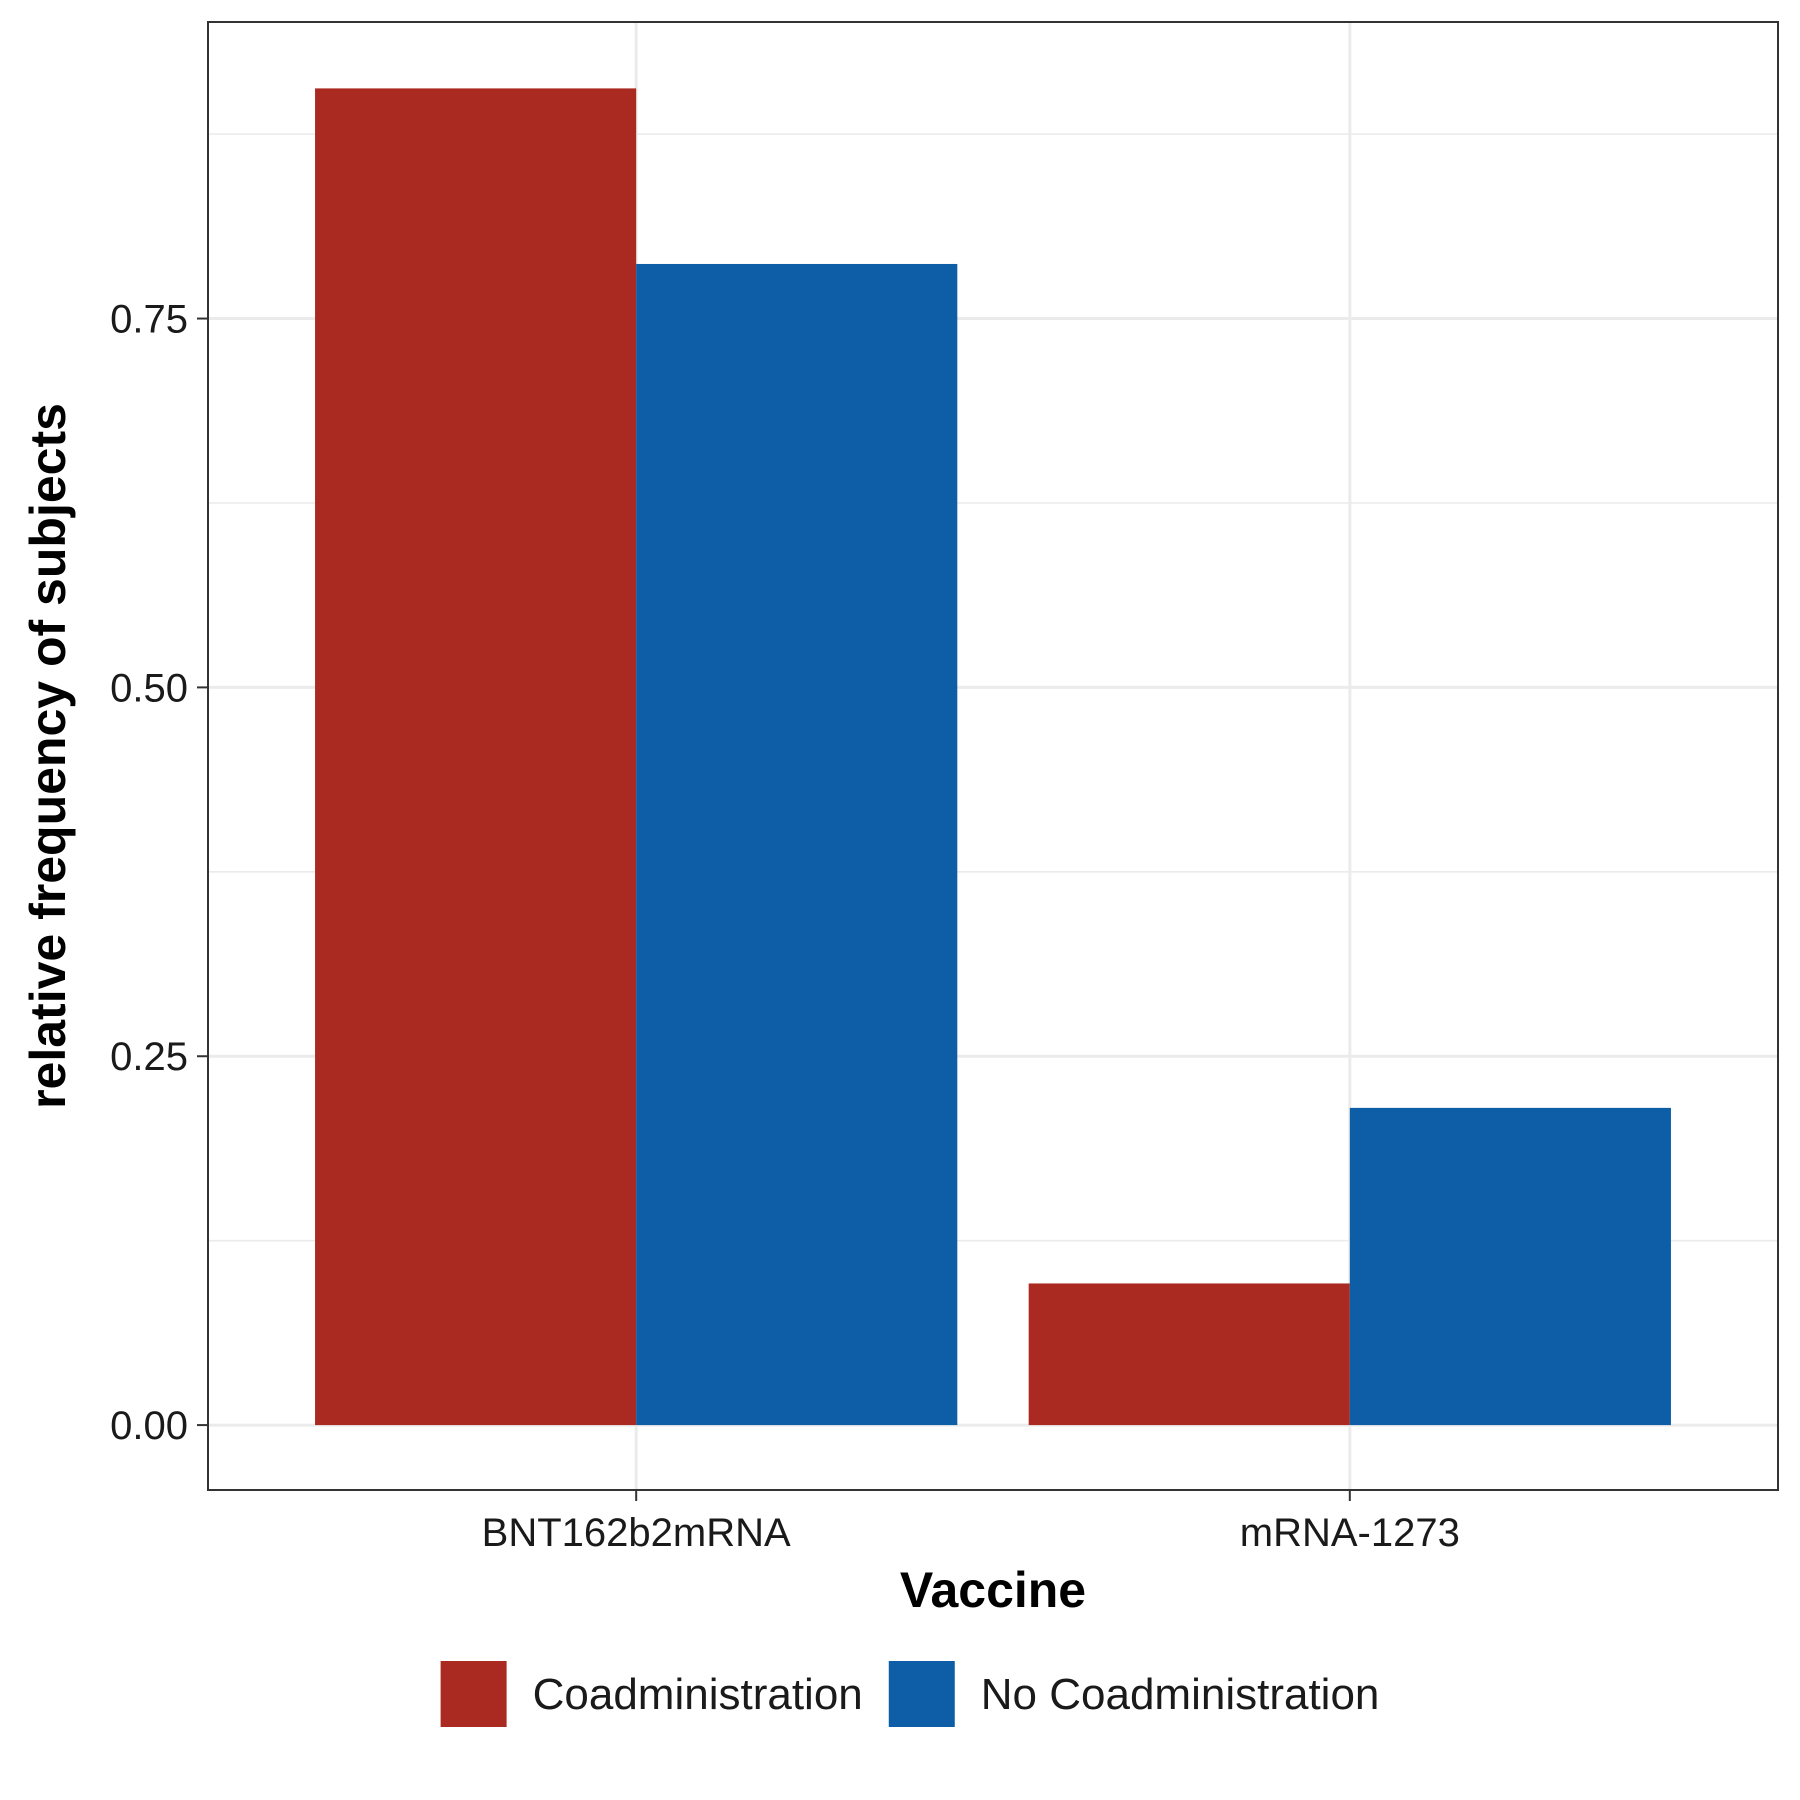 This screenshot has height=1800, width=1800. What do you see at coordinates (149, 320) in the screenshot?
I see `y-tick-label: 0.75` at bounding box center [149, 320].